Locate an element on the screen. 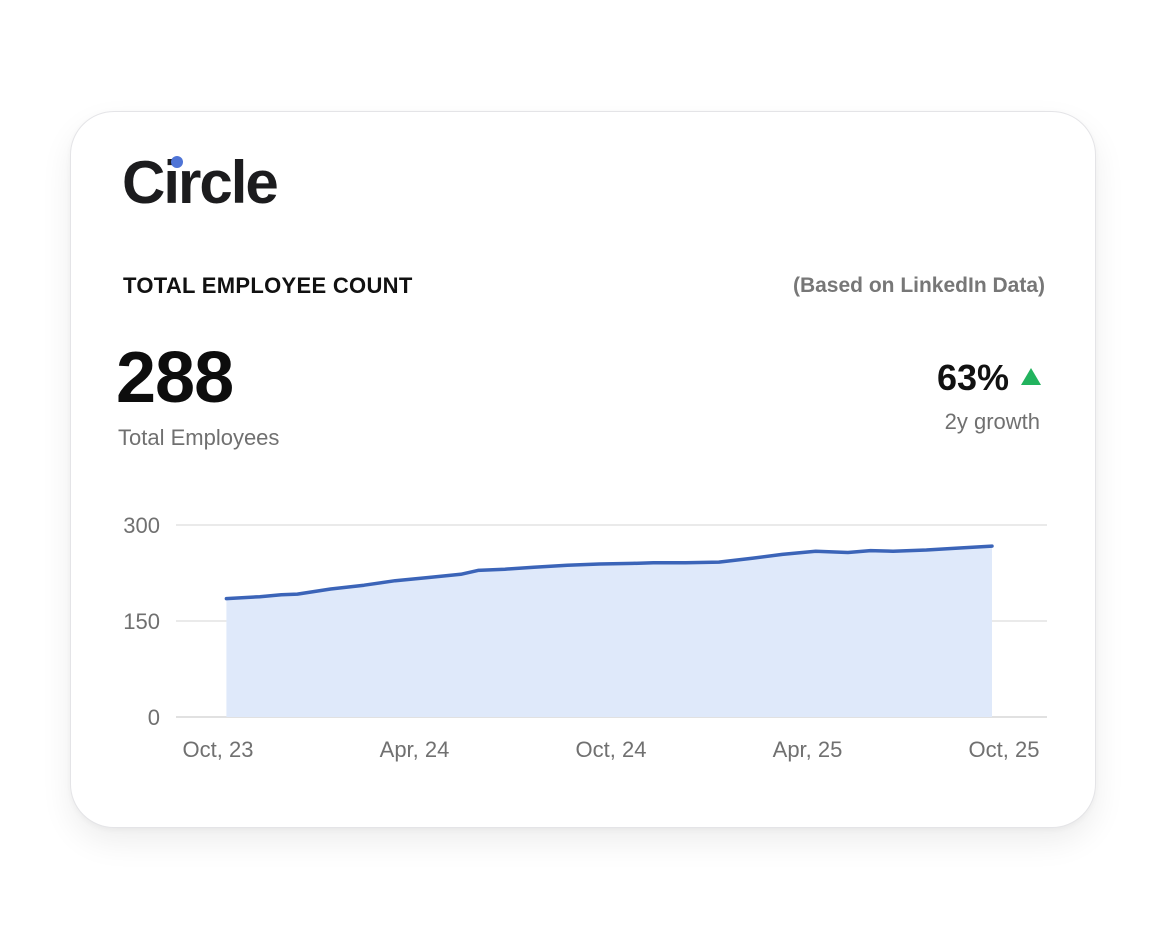  x-tick-label: Oct, 25 is located at coordinates (1004, 749).